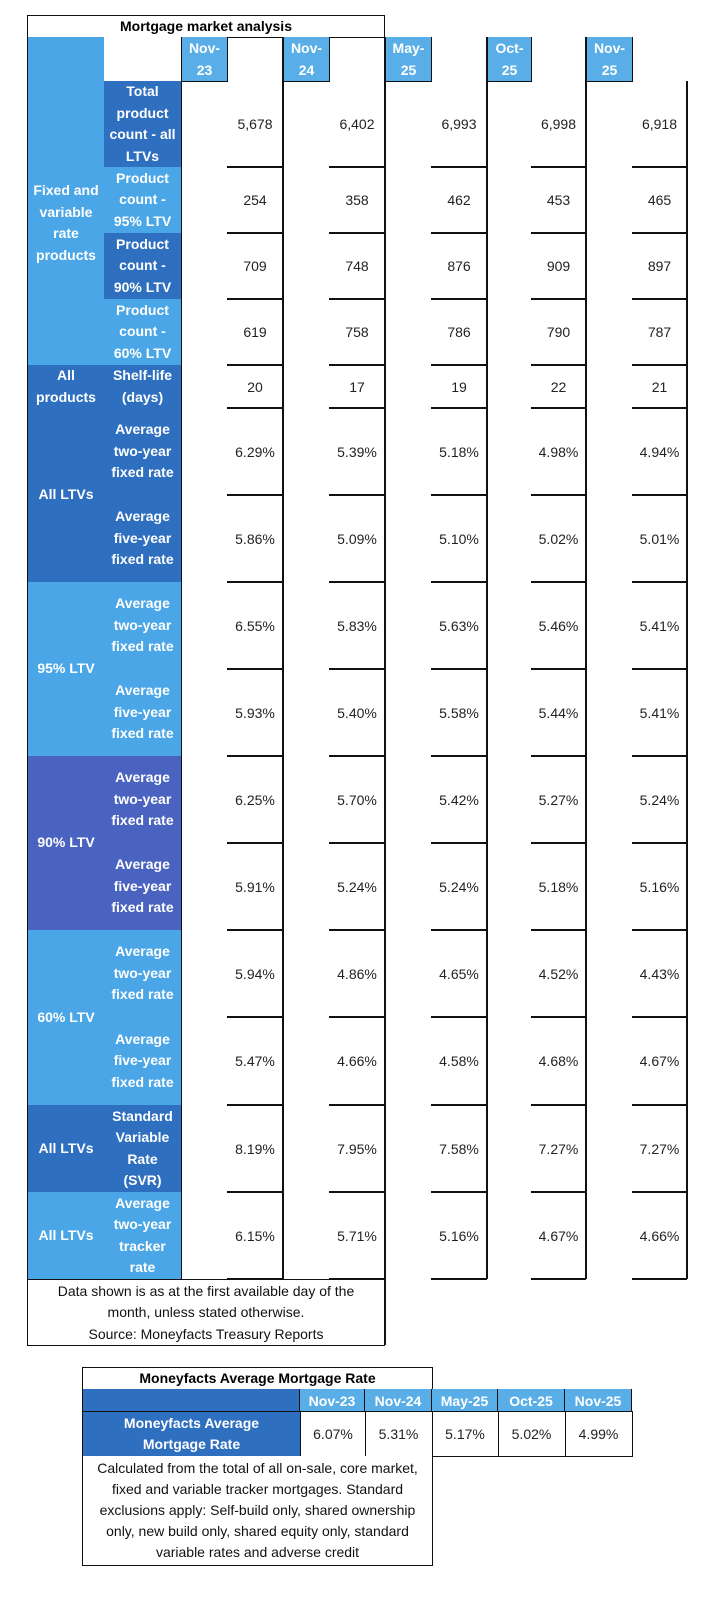  I want to click on data-cell: 6,918, so click(659, 124).